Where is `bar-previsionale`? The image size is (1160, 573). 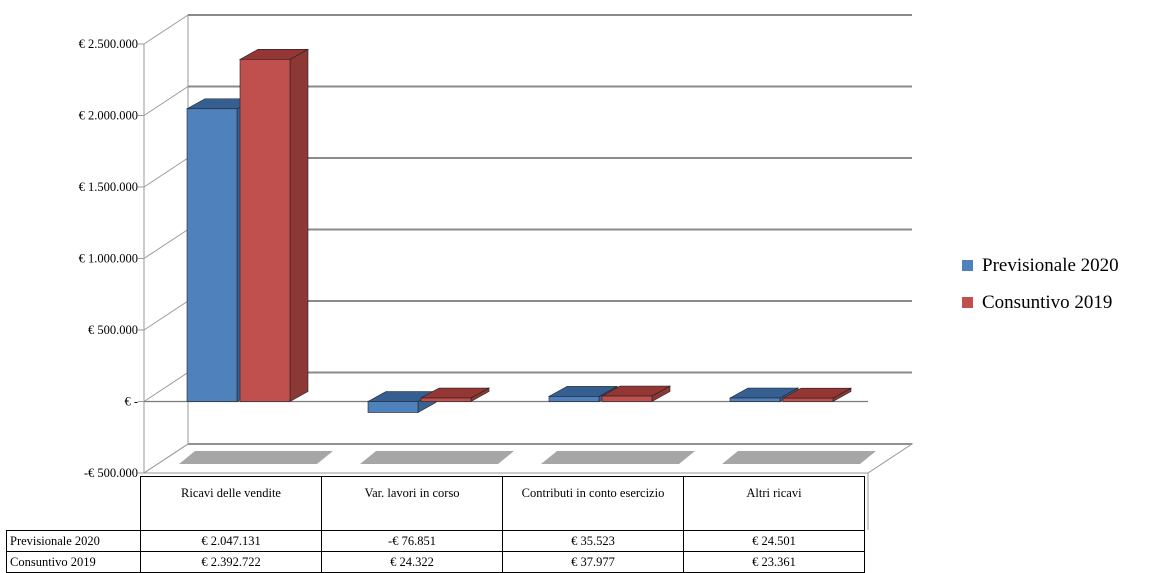 bar-previsionale is located at coordinates (402, 401).